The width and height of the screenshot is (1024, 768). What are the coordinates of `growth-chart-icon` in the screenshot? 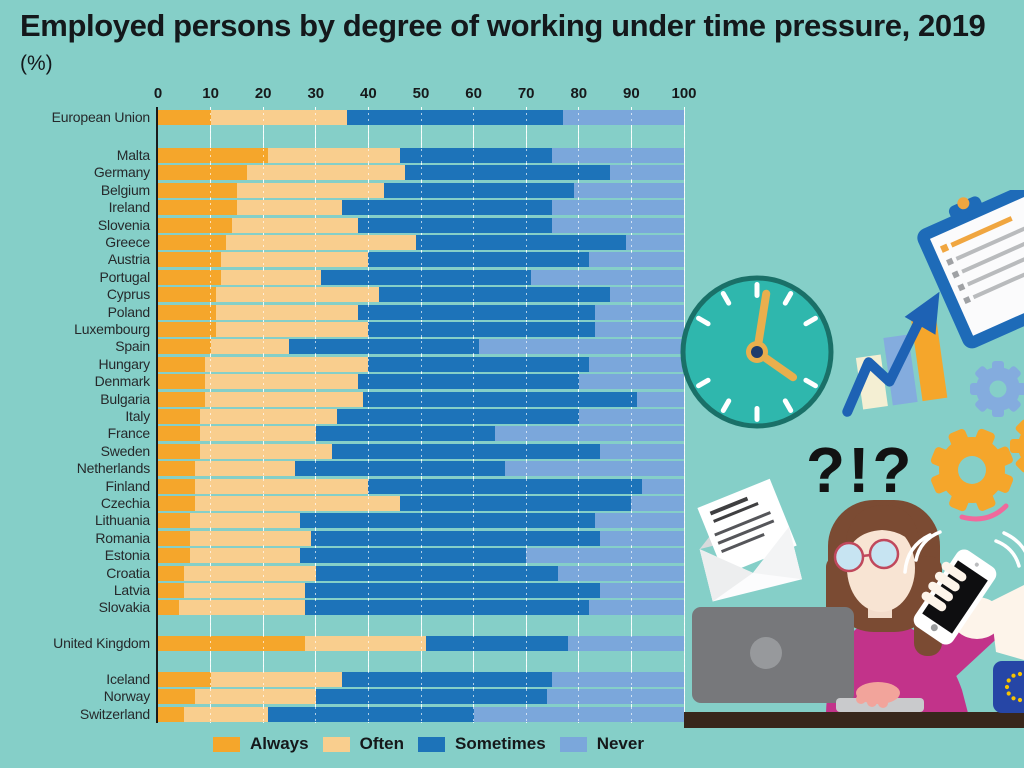 It's located at (895, 354).